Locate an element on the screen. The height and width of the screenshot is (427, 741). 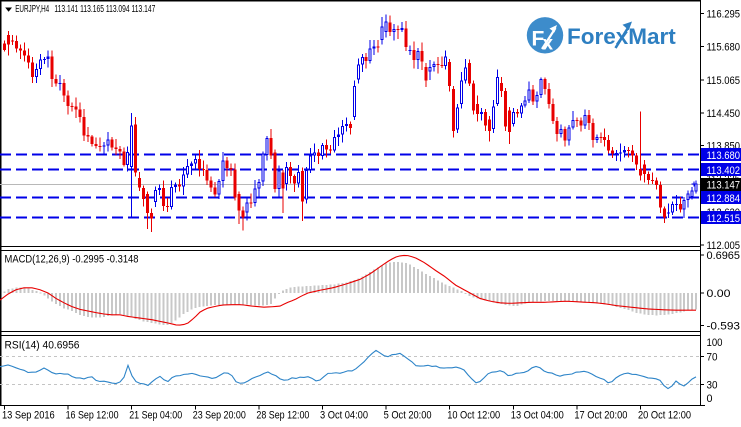
svg-text: 21 Sep 04:00 is located at coordinates (155, 416).